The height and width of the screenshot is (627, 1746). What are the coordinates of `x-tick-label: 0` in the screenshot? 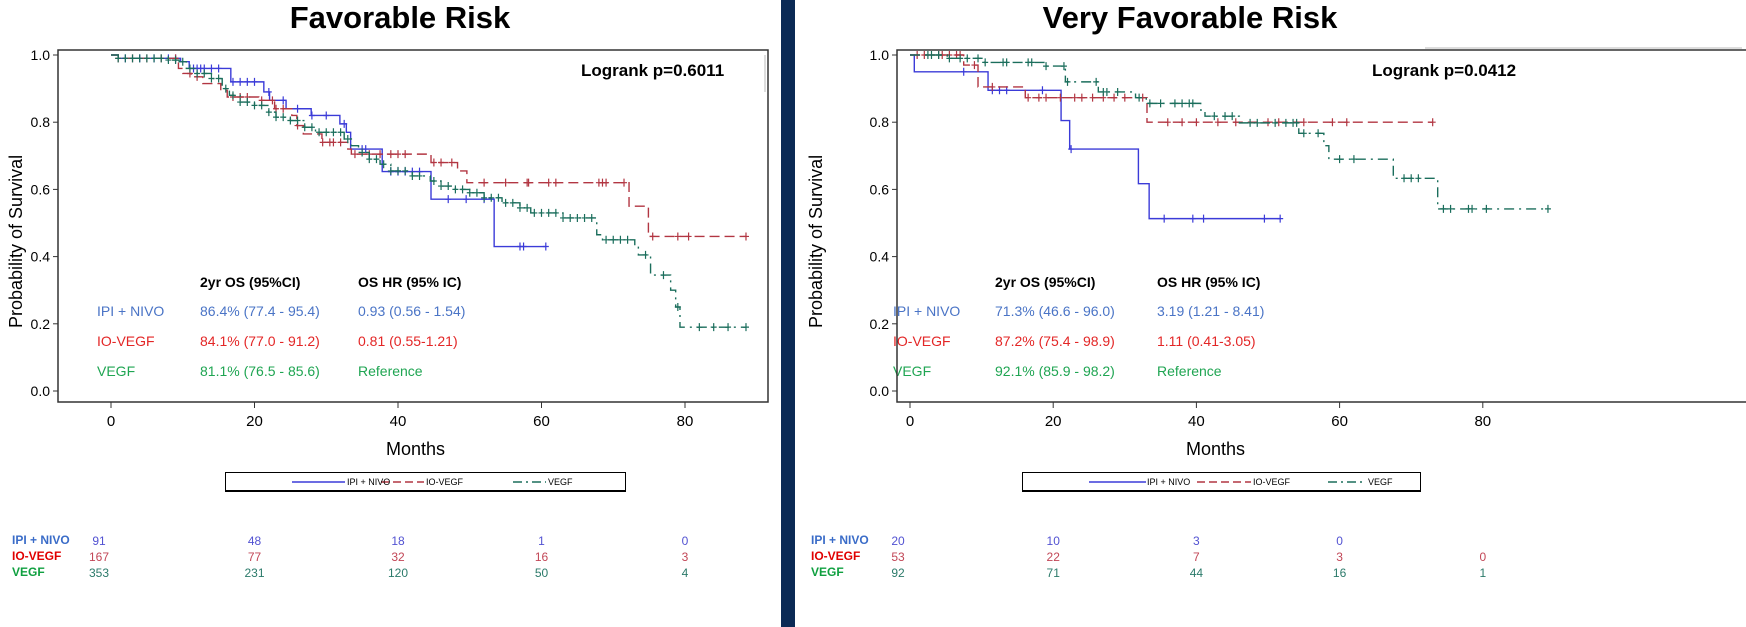 It's located at (910, 421).